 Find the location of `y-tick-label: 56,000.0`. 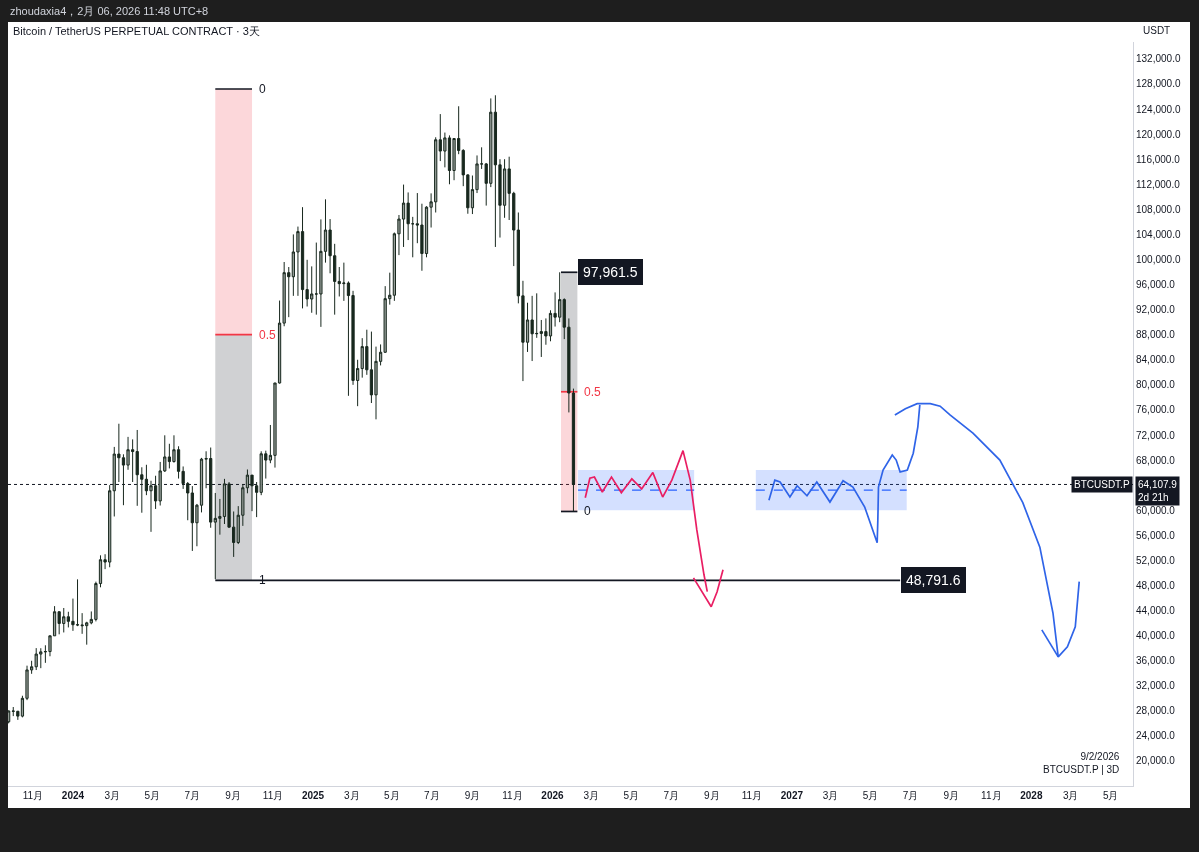

y-tick-label: 56,000.0 is located at coordinates (1156, 535).